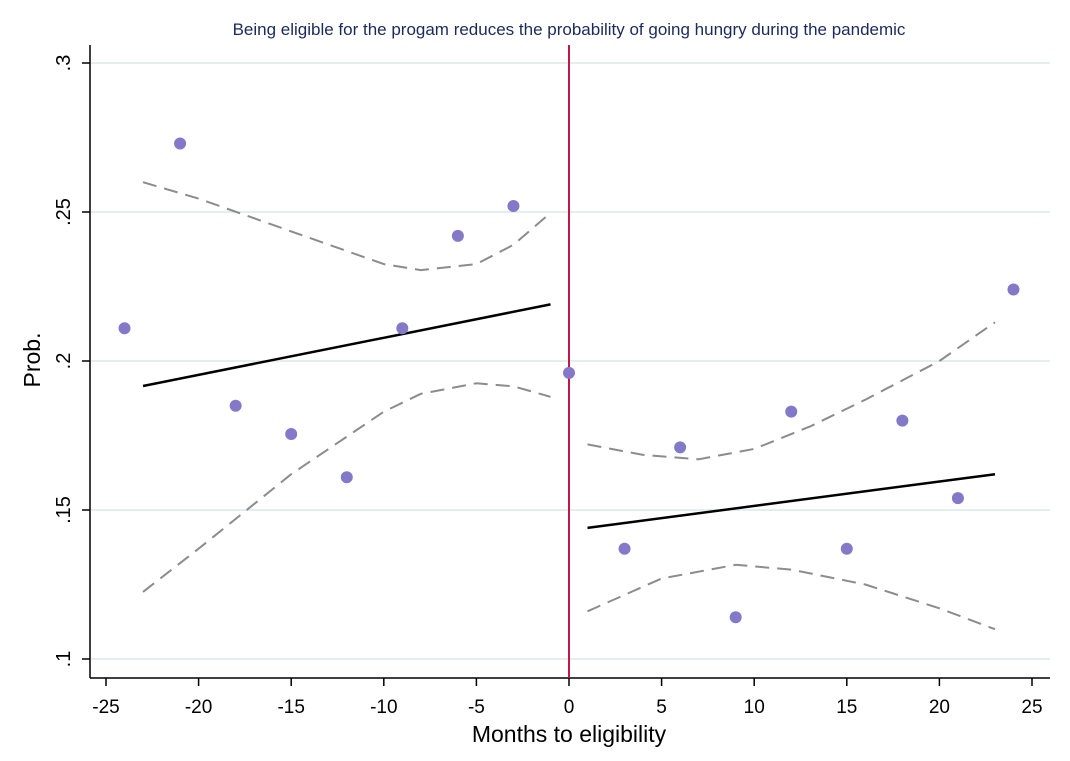  Describe the element at coordinates (290, 707) in the screenshot. I see `x-tick-label: -15` at that location.